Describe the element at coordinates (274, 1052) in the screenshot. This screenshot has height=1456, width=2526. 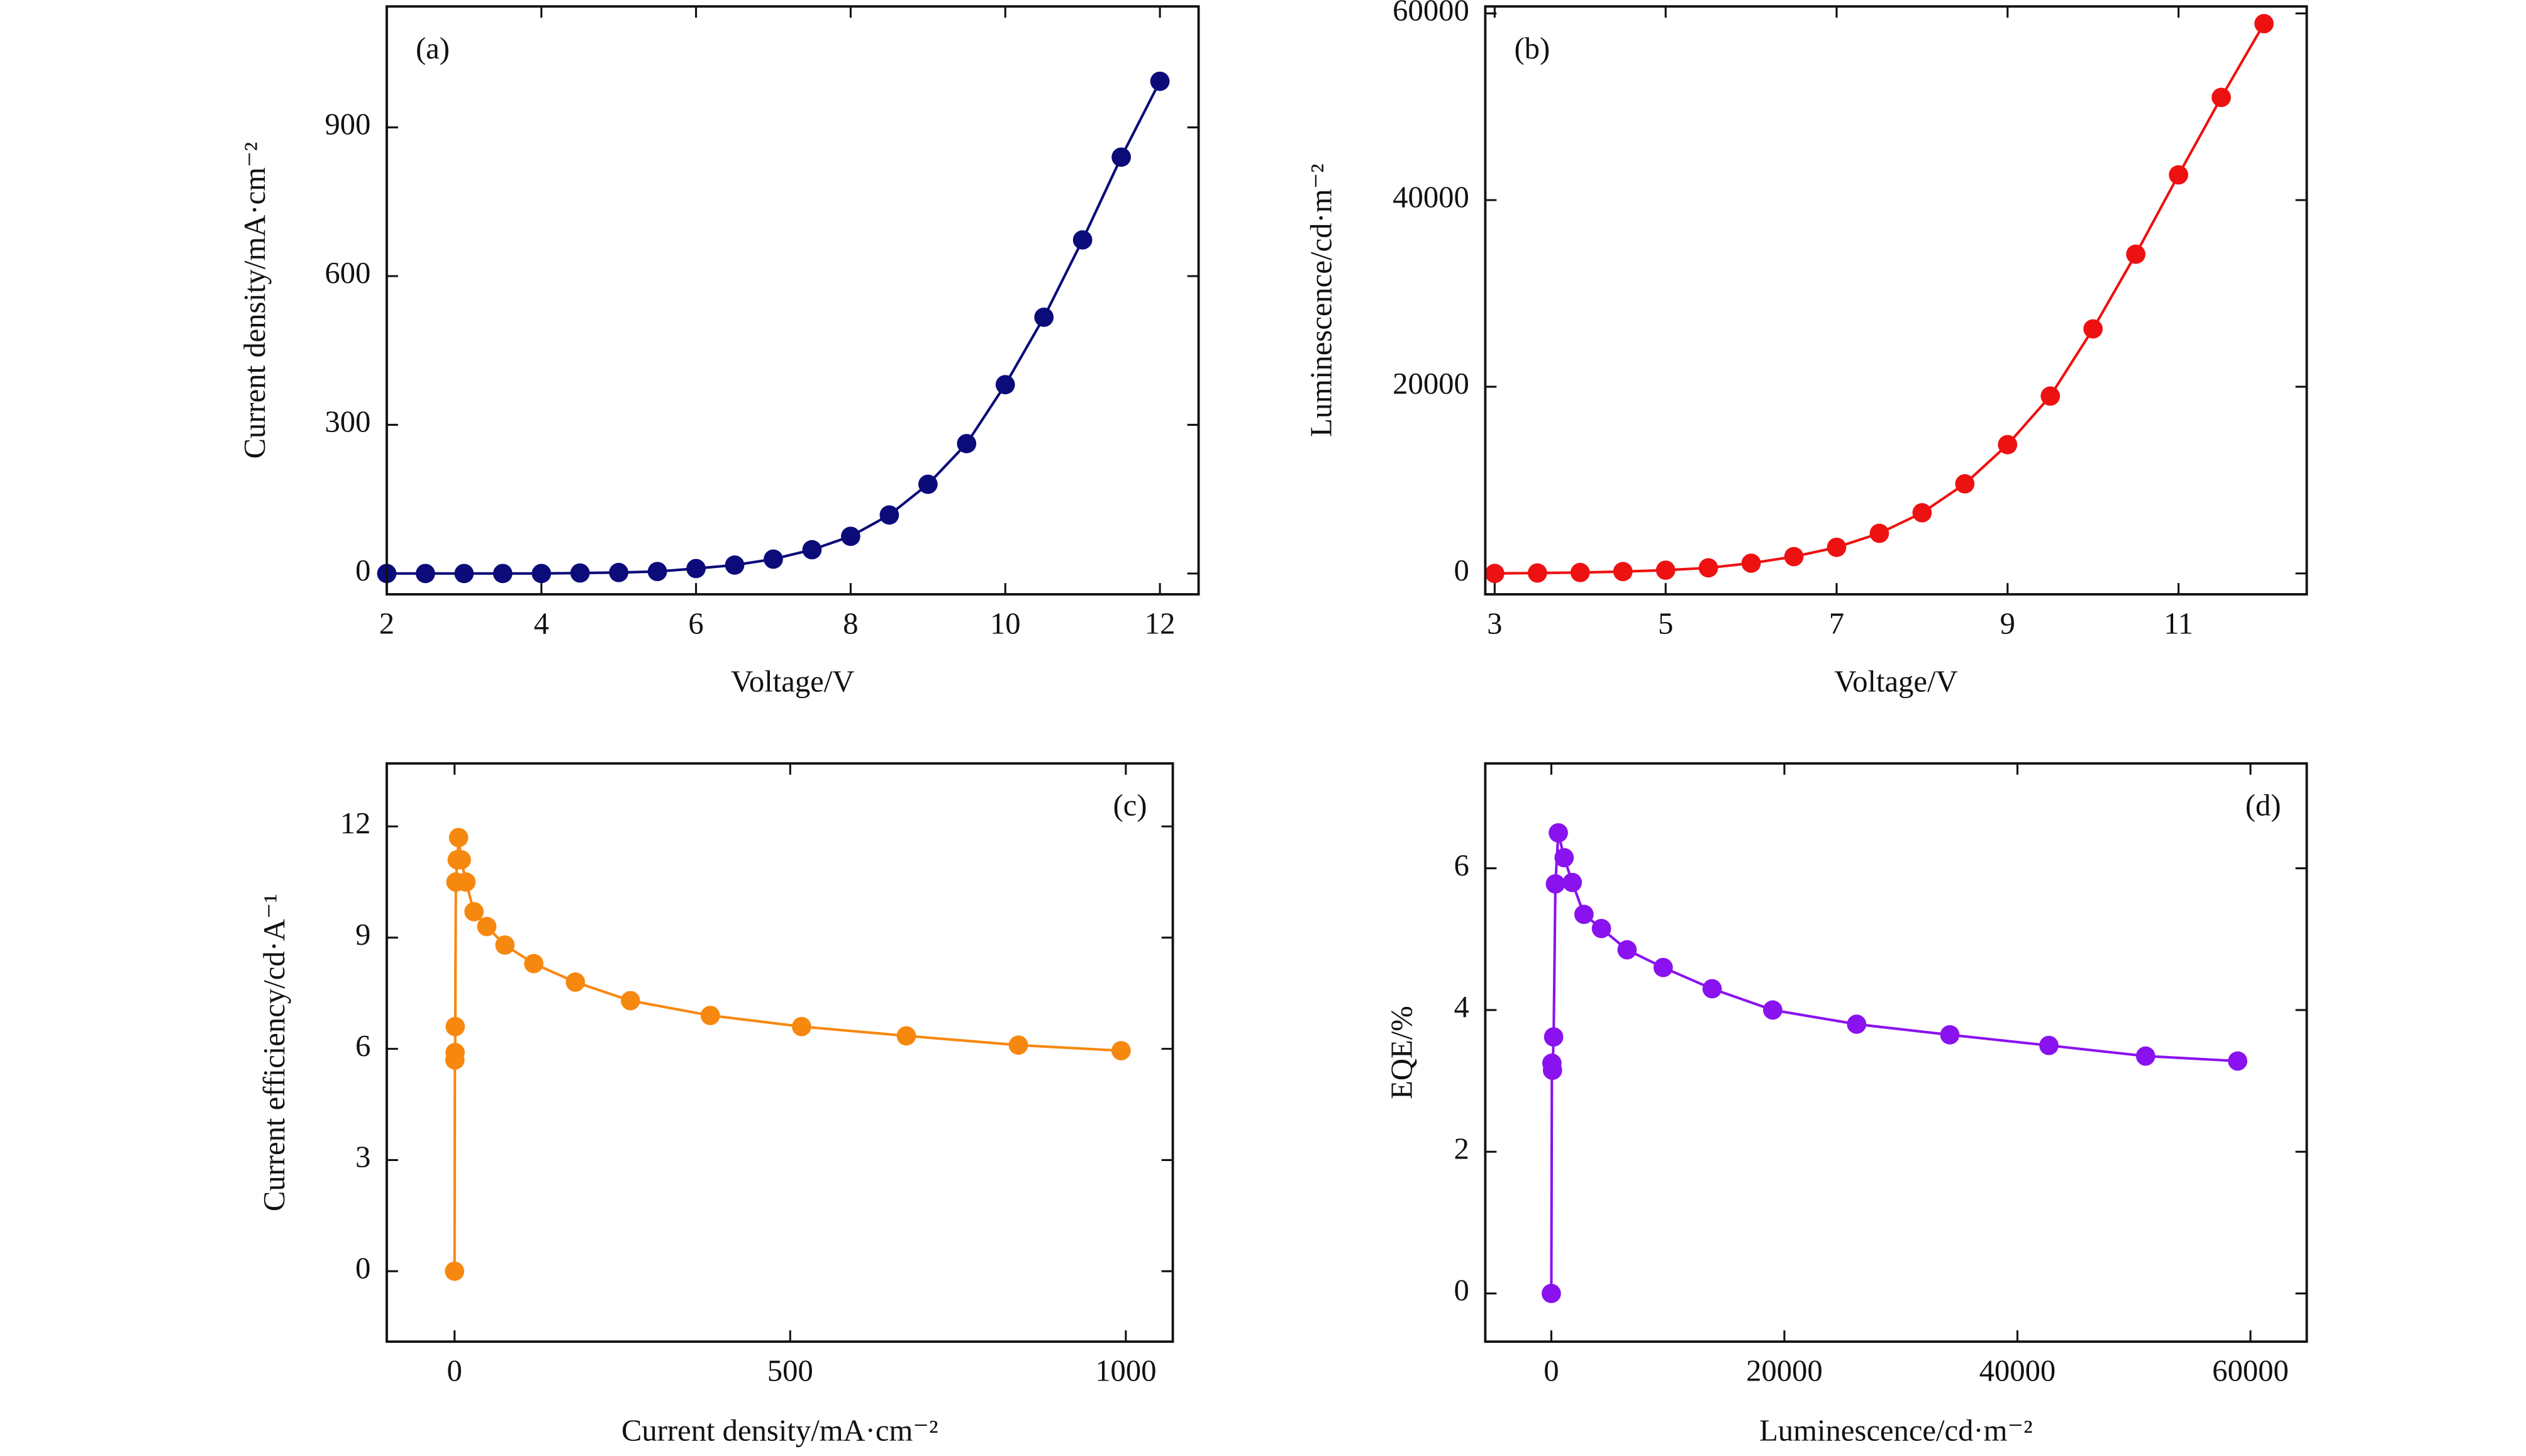
I see `y-axis-label: Current efficiency/cd·A⁻¹` at that location.